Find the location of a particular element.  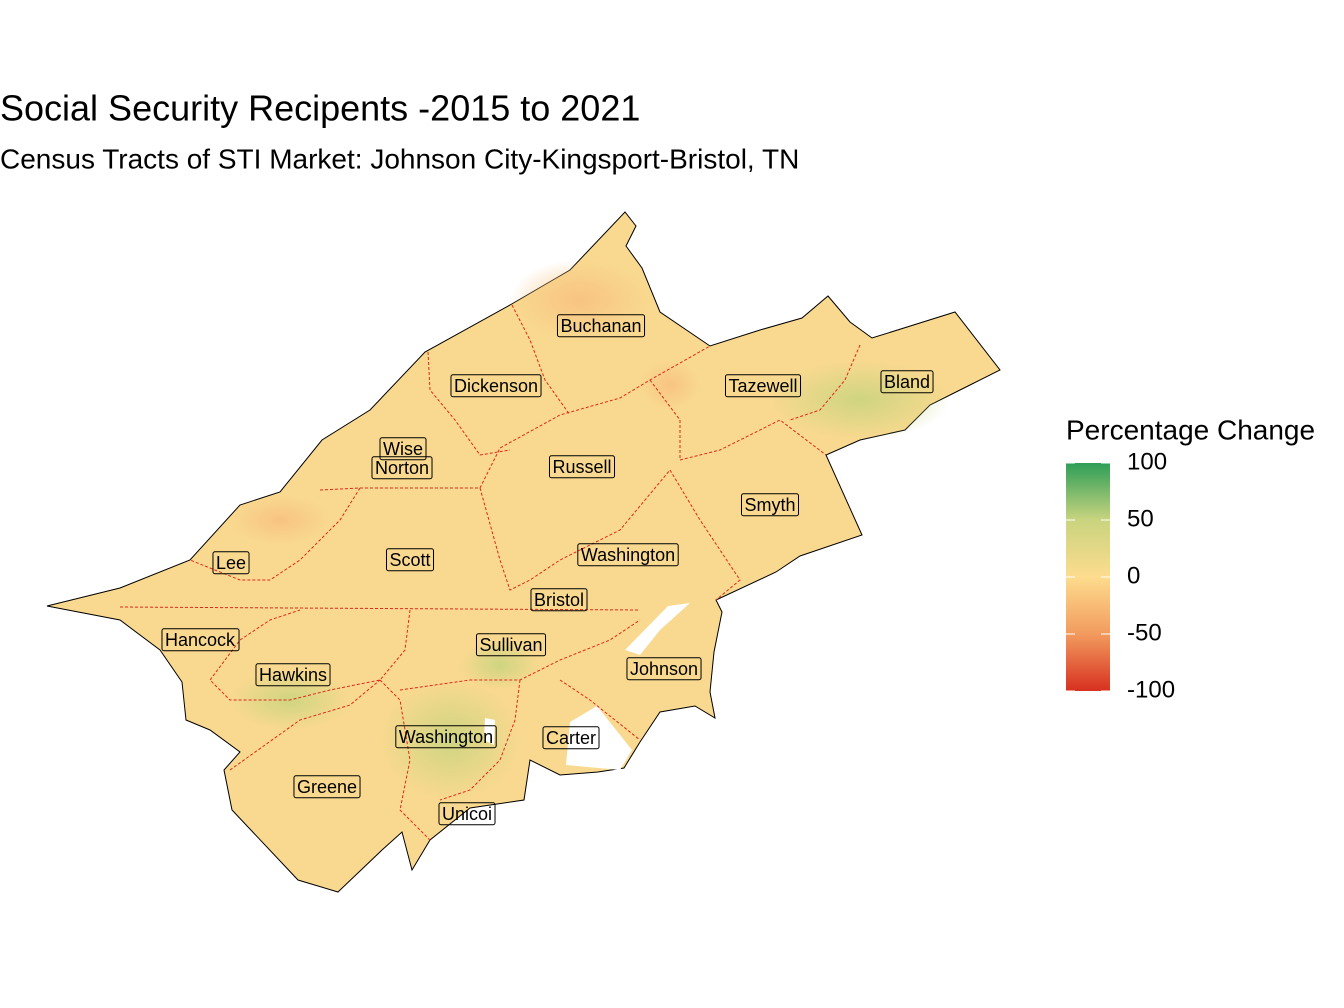

title: Social Security Recipents -2015 to 2021 is located at coordinates (320, 108).